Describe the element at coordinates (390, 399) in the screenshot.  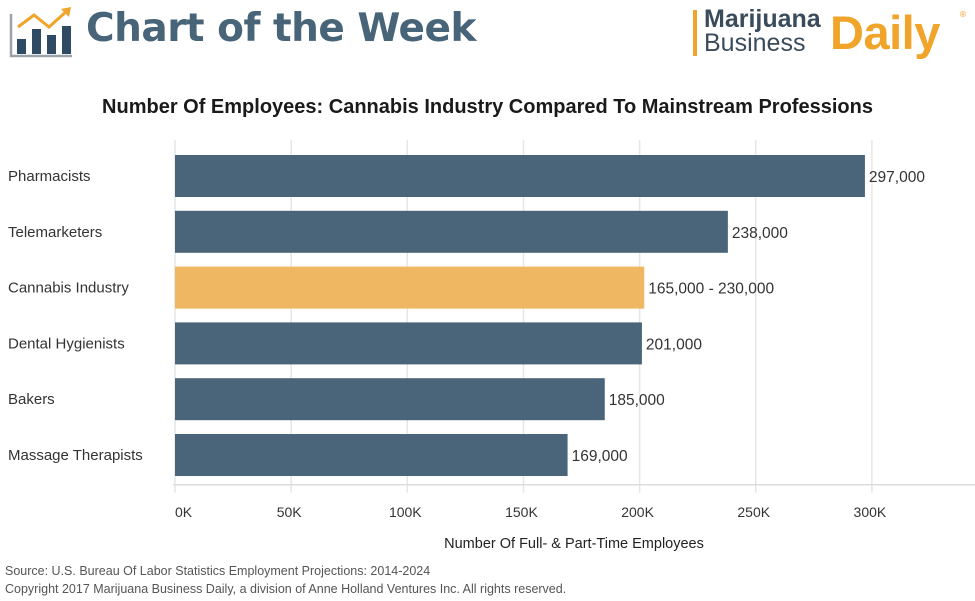
I see `bar-bakers` at that location.